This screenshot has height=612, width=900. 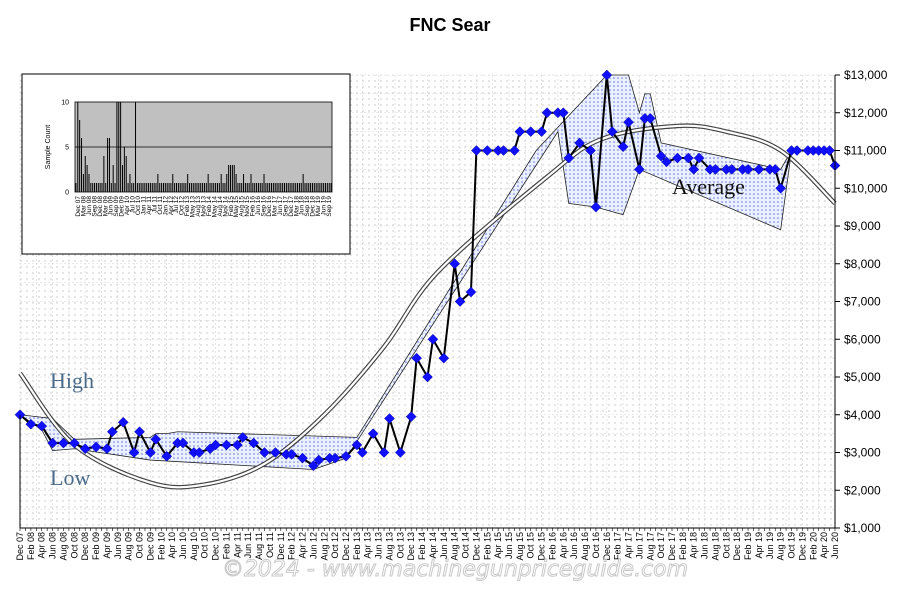 What do you see at coordinates (639, 545) in the screenshot?
I see `x-tick-label: Jun 17` at bounding box center [639, 545].